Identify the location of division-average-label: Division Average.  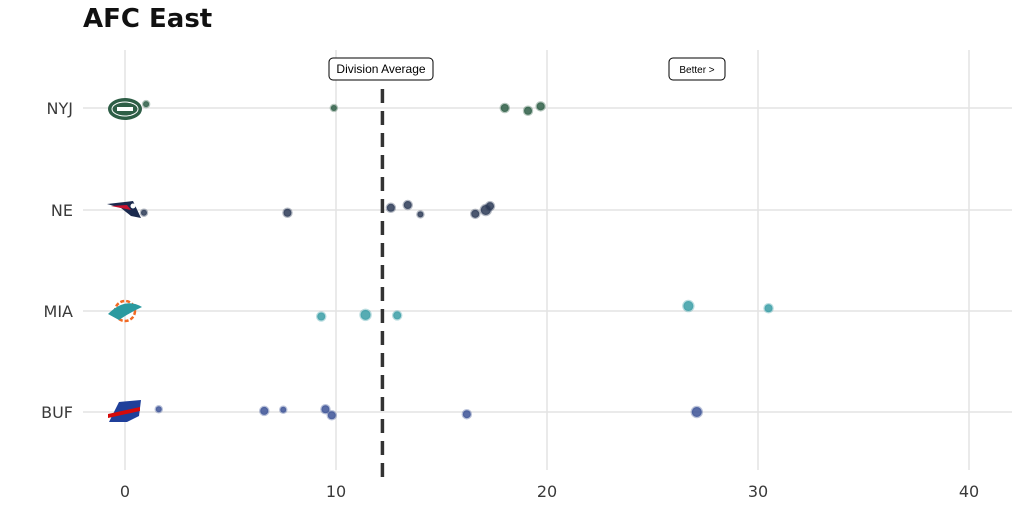
(381, 69).